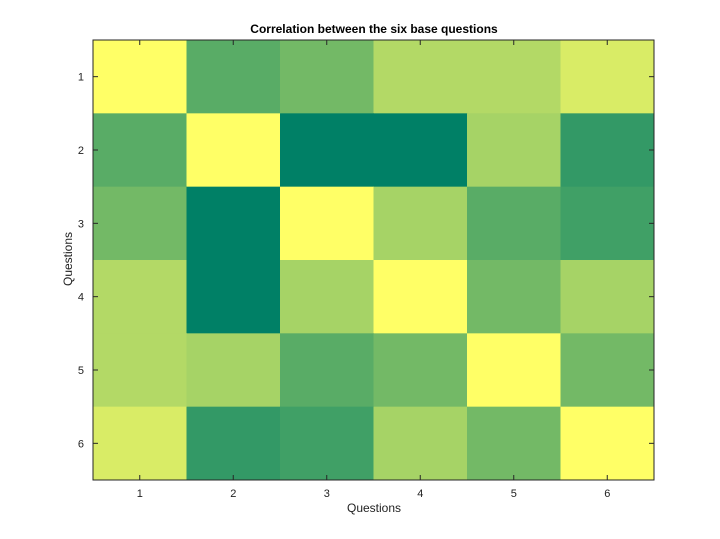 The image size is (720, 539). I want to click on heatmap-cell-r3-c6, so click(607, 223).